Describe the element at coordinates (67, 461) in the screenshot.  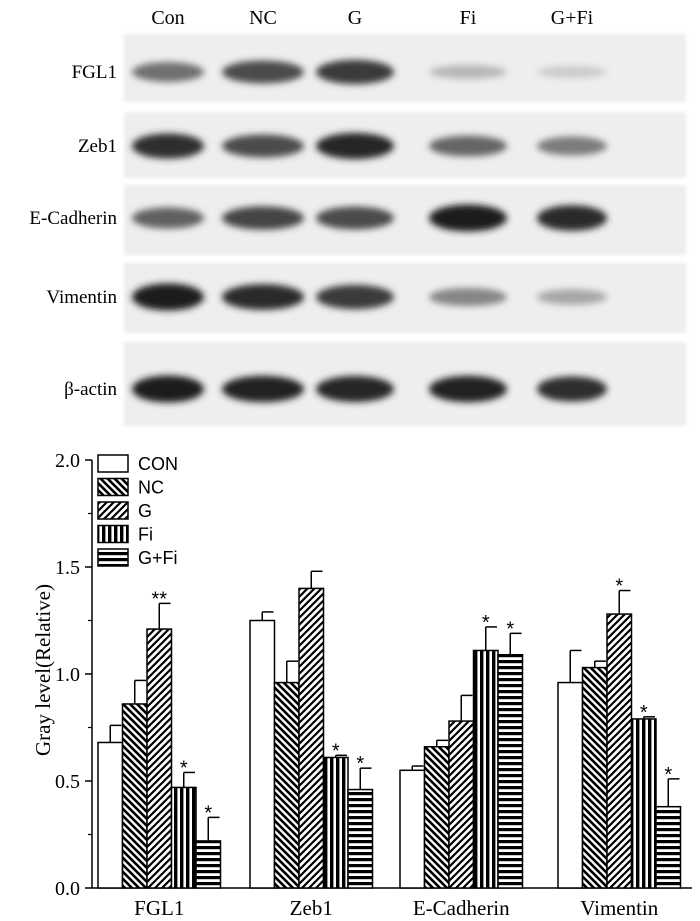
I see `y-tick-label: 2.0` at that location.